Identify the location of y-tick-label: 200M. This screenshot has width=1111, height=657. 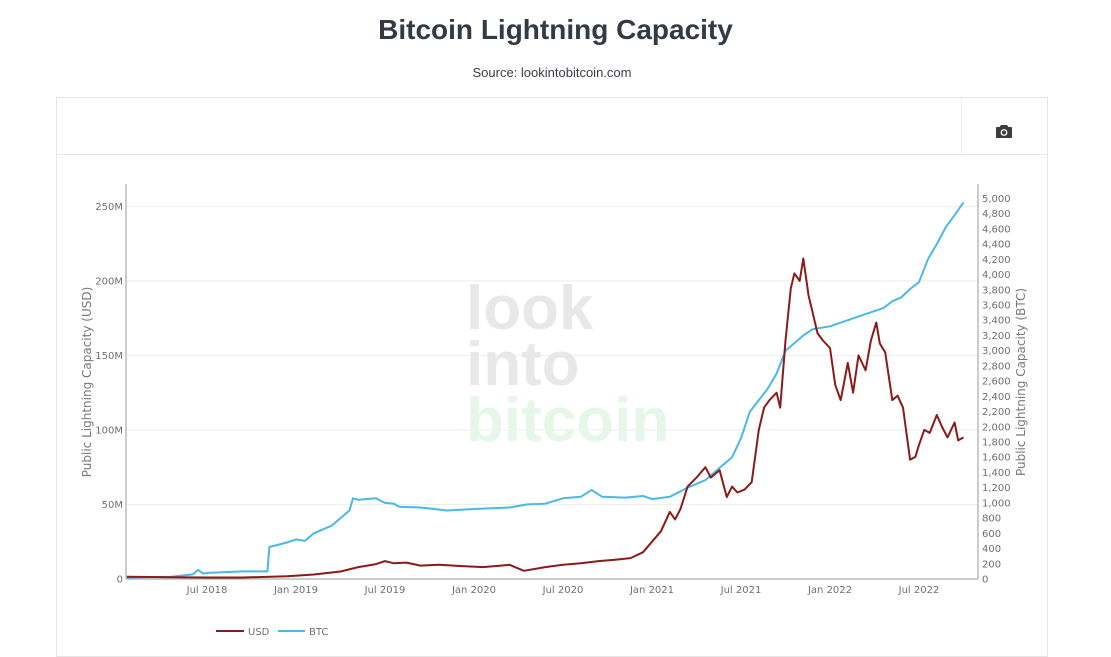
(109, 281).